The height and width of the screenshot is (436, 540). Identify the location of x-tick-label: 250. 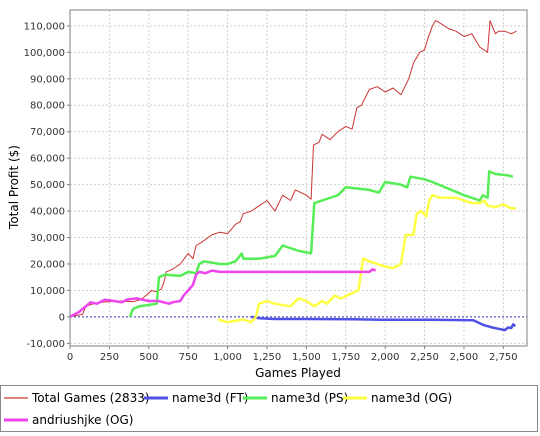
(109, 357).